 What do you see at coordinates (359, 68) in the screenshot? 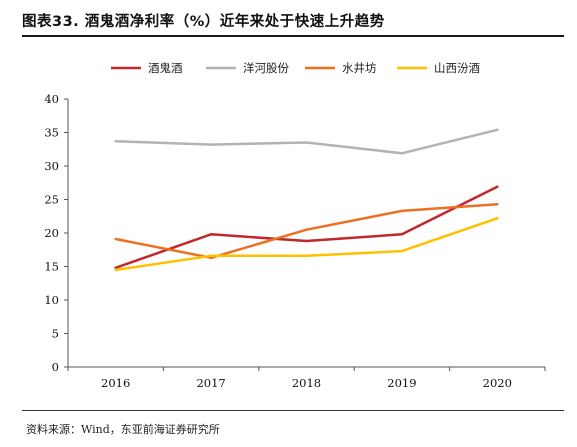
I see `legend-label: 水井坊` at bounding box center [359, 68].